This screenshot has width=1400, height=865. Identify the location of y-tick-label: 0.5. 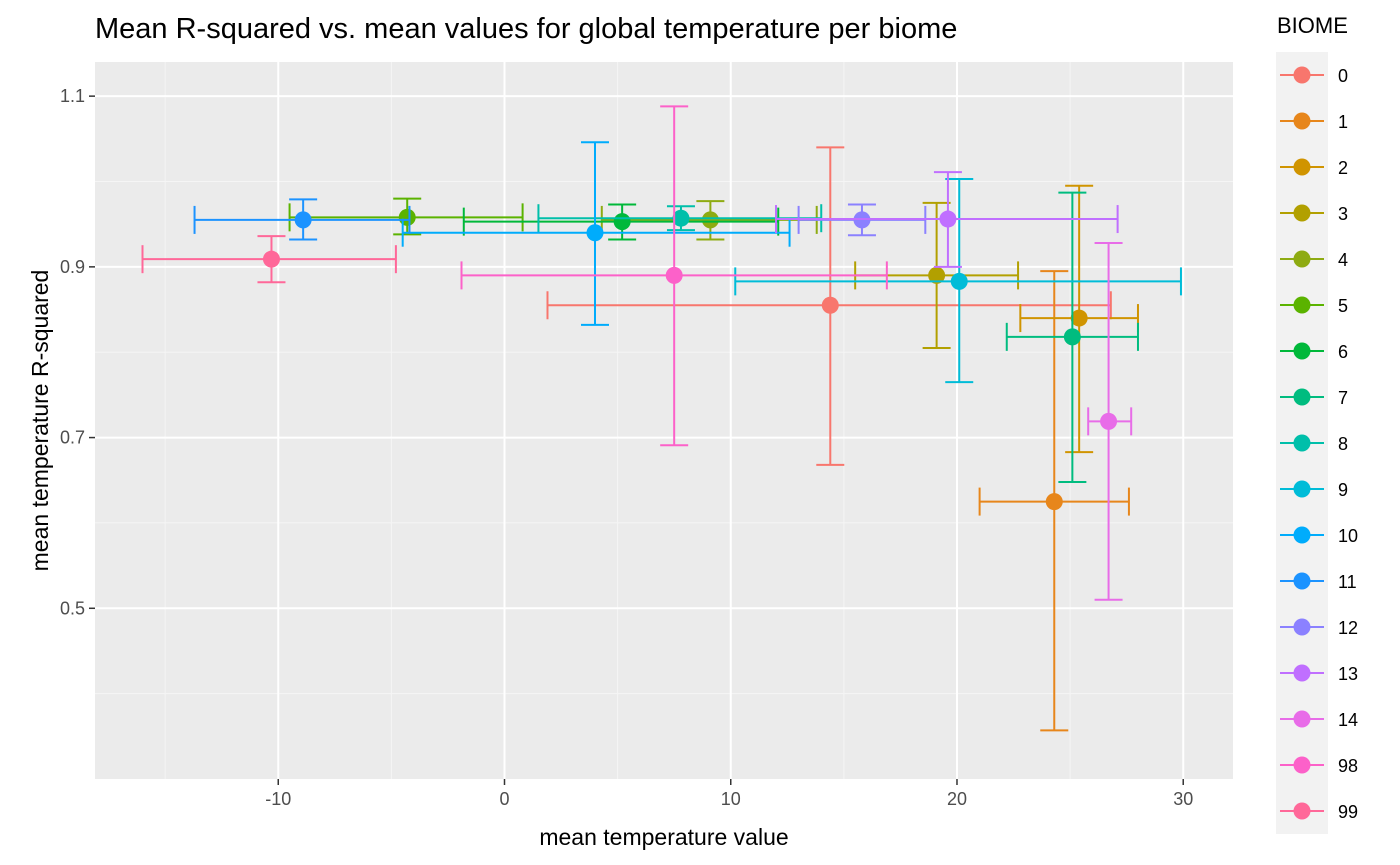
(72, 608).